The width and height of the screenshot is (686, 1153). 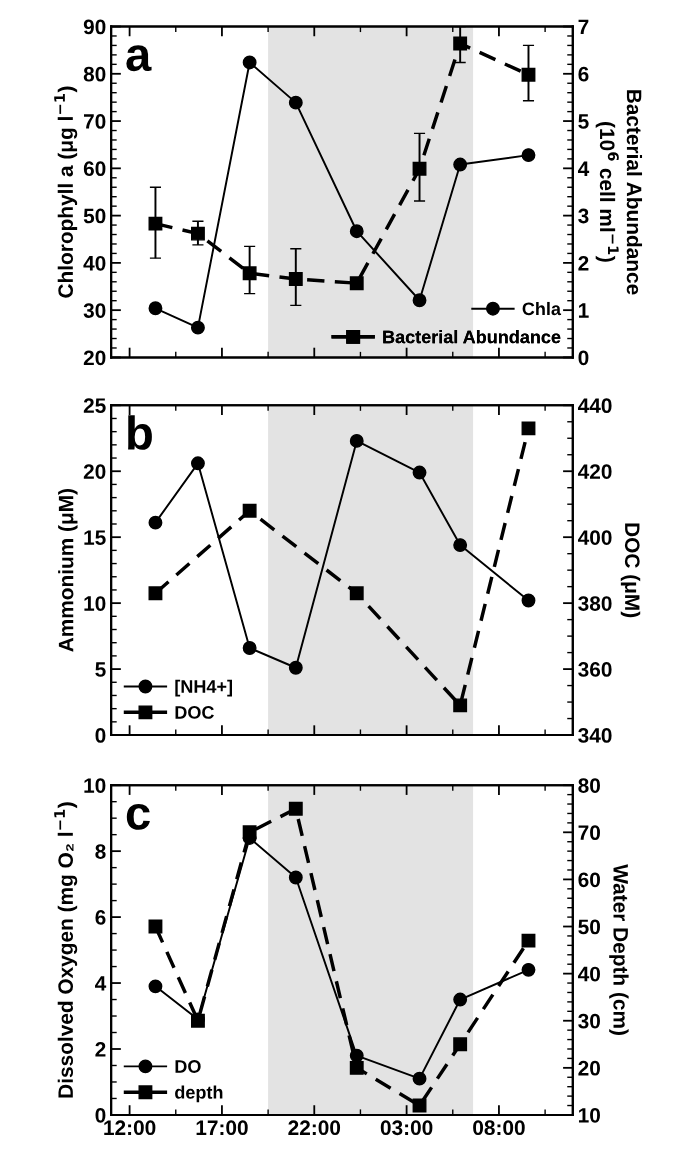 What do you see at coordinates (594, 406) in the screenshot?
I see `y2-tick-label: 440` at bounding box center [594, 406].